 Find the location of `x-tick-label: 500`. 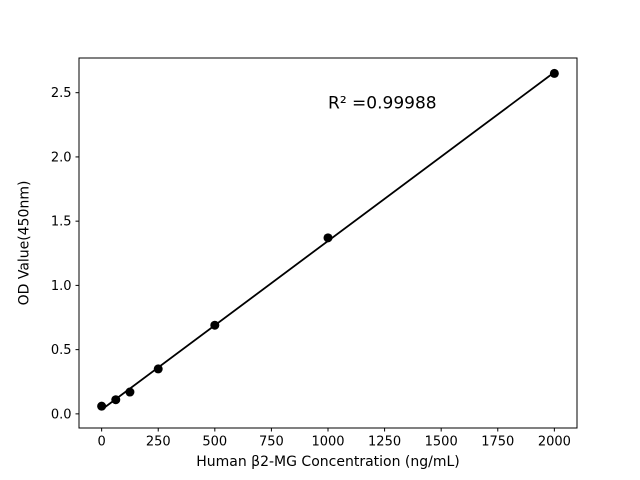

x-tick-label: 500 is located at coordinates (214, 442).